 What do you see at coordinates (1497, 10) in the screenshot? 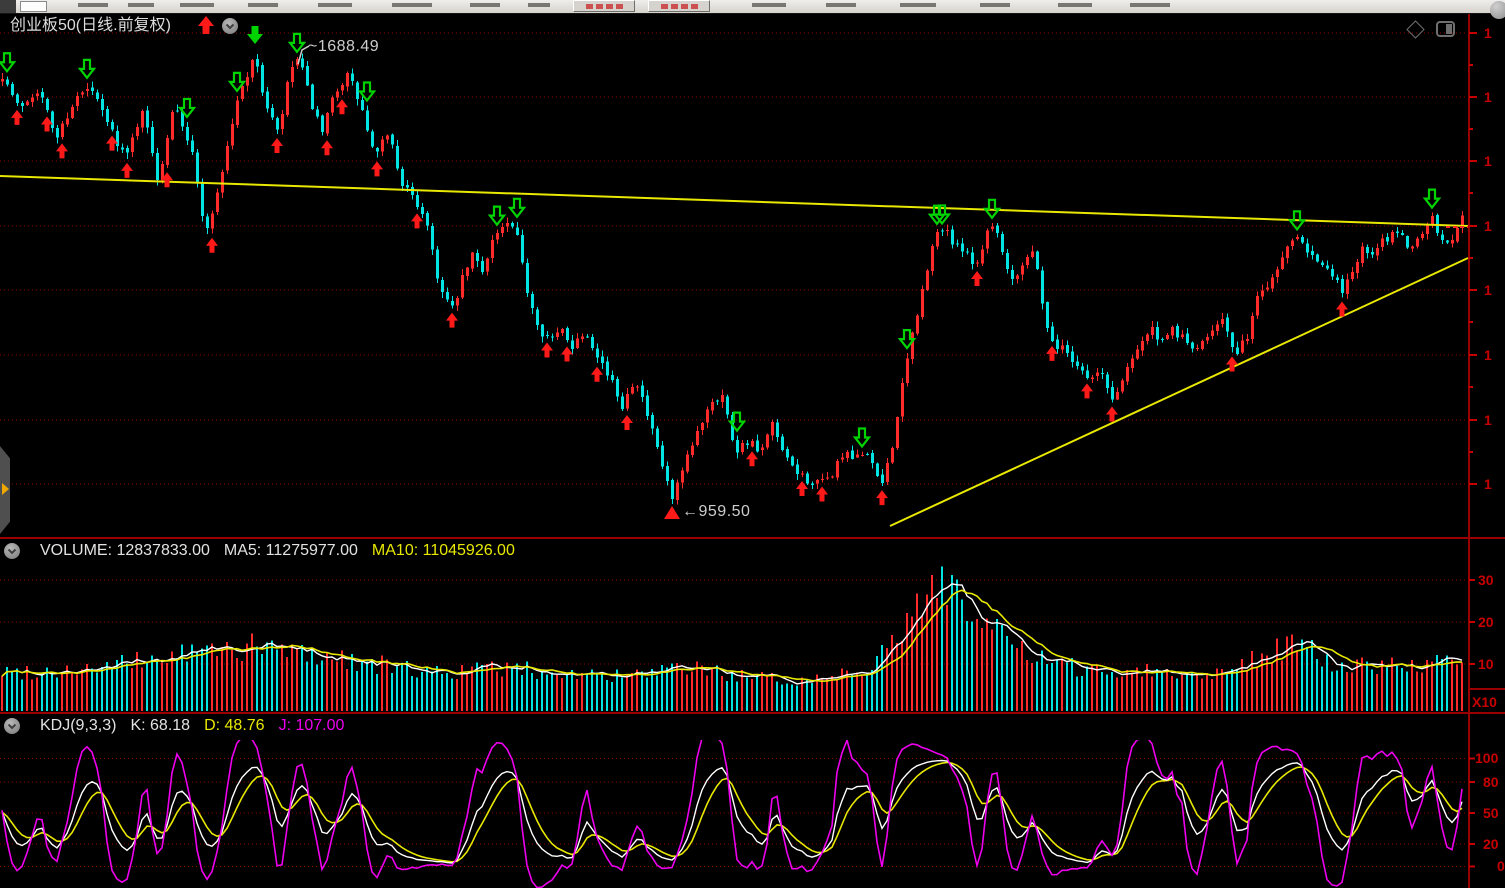
I see `menu-round-button` at bounding box center [1497, 10].